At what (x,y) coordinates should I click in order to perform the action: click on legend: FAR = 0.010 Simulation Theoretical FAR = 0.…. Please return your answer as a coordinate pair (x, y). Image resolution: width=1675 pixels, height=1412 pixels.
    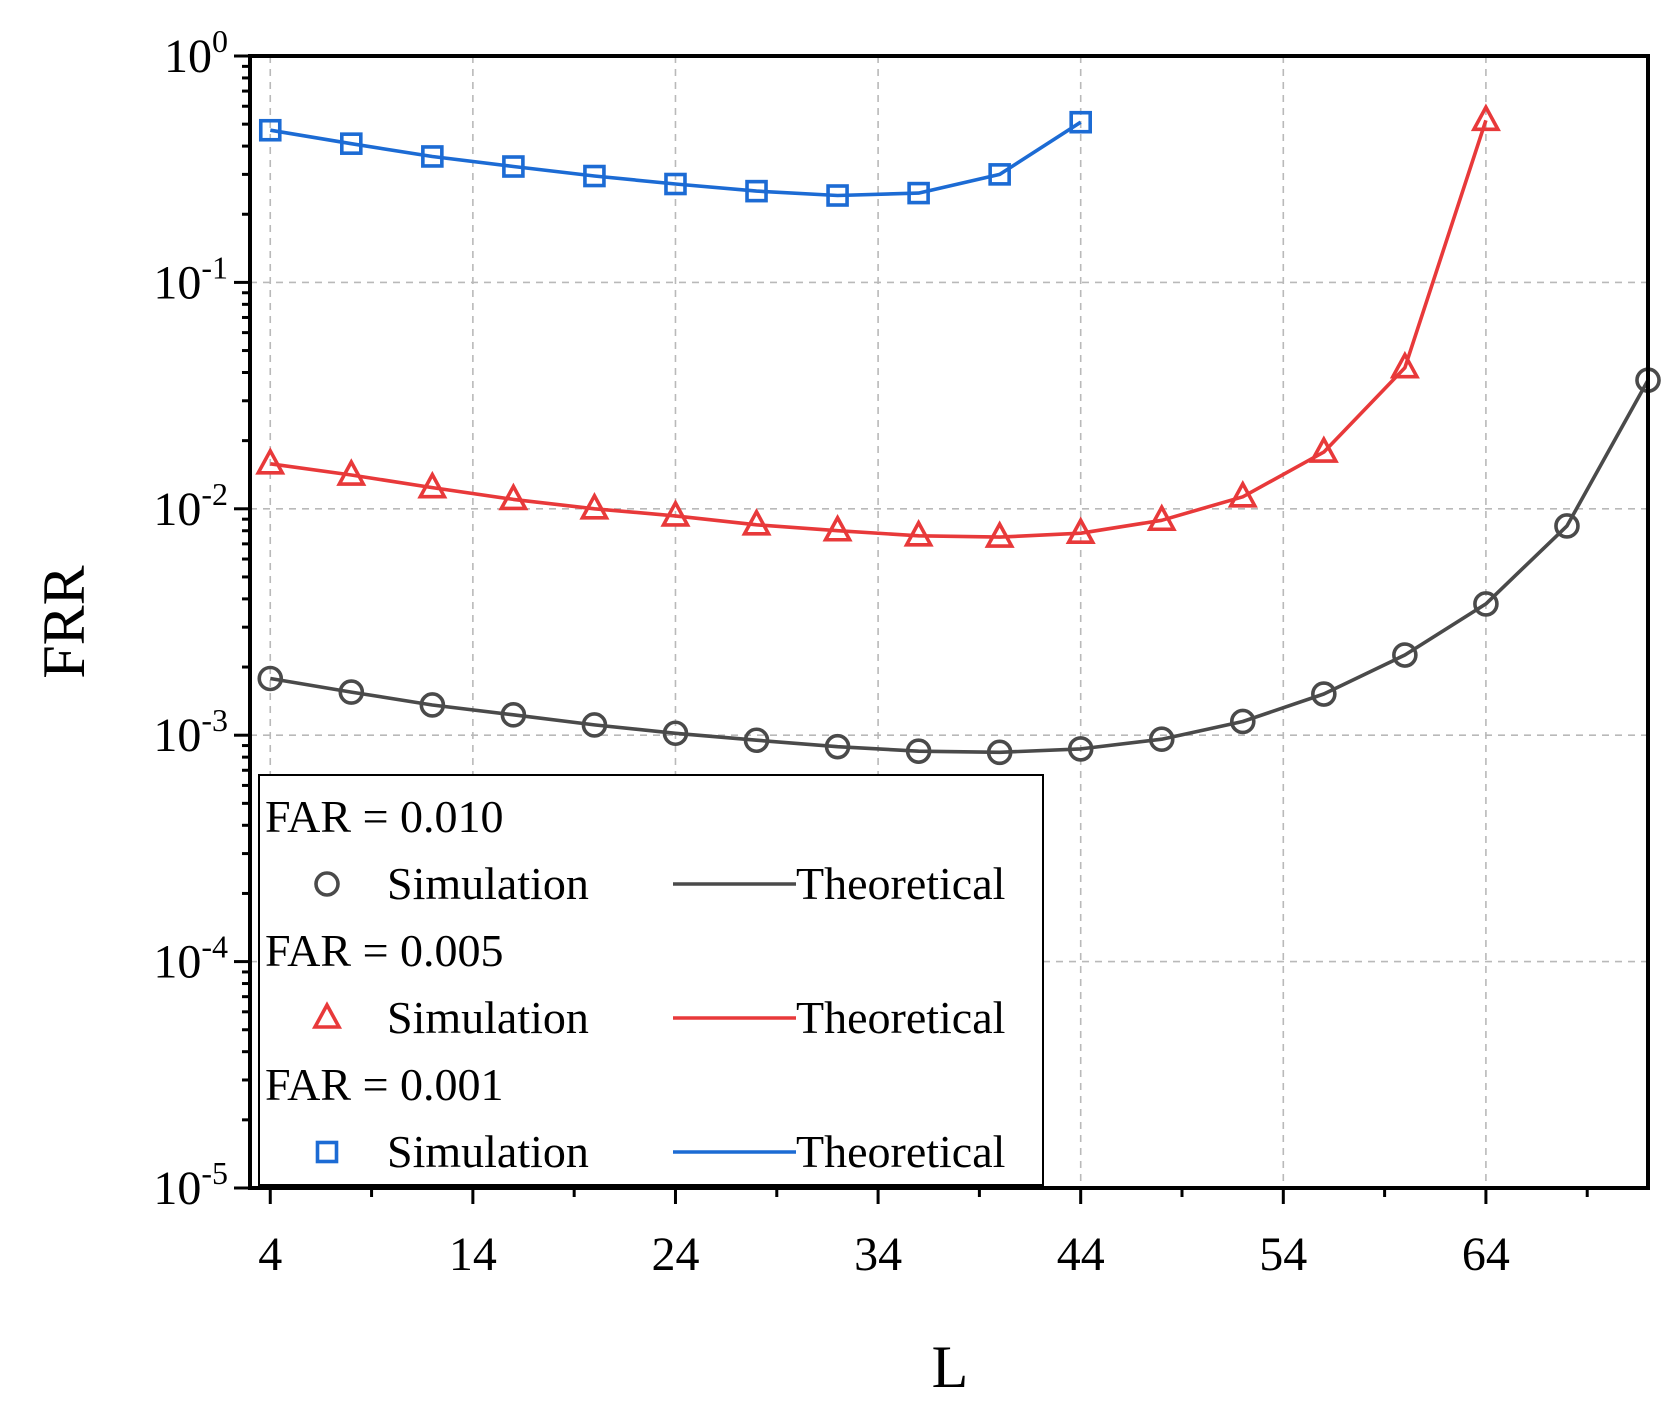
    Looking at the image, I should click on (651, 980).